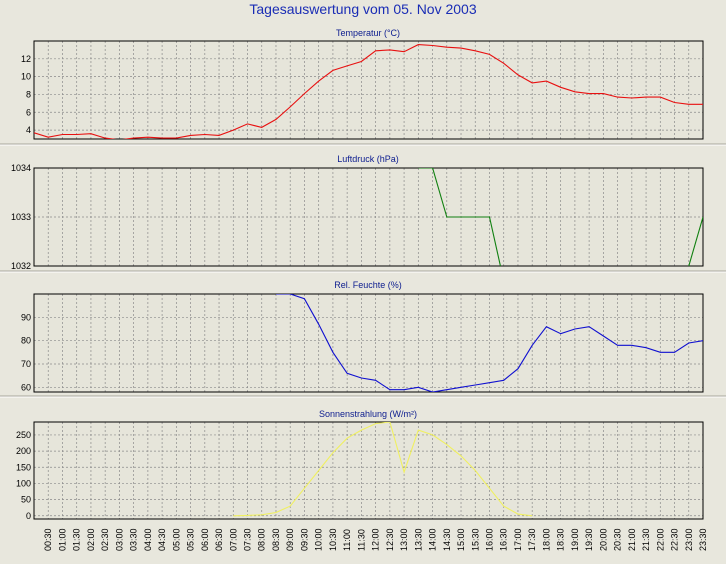 This screenshot has width=726, height=564. Describe the element at coordinates (28, 516) in the screenshot. I see `y-tick-label: 0` at that location.